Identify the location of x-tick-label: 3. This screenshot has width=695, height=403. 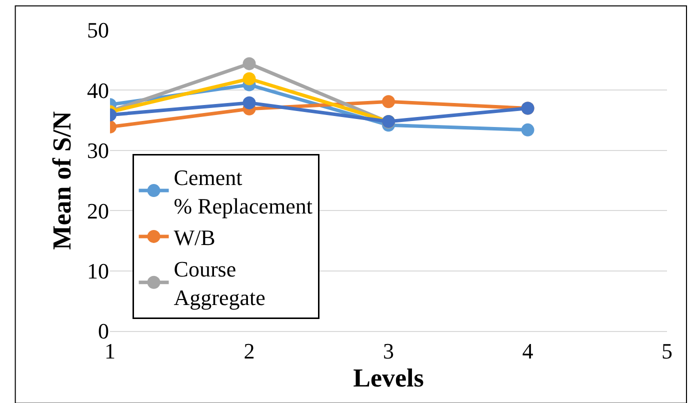
(388, 351).